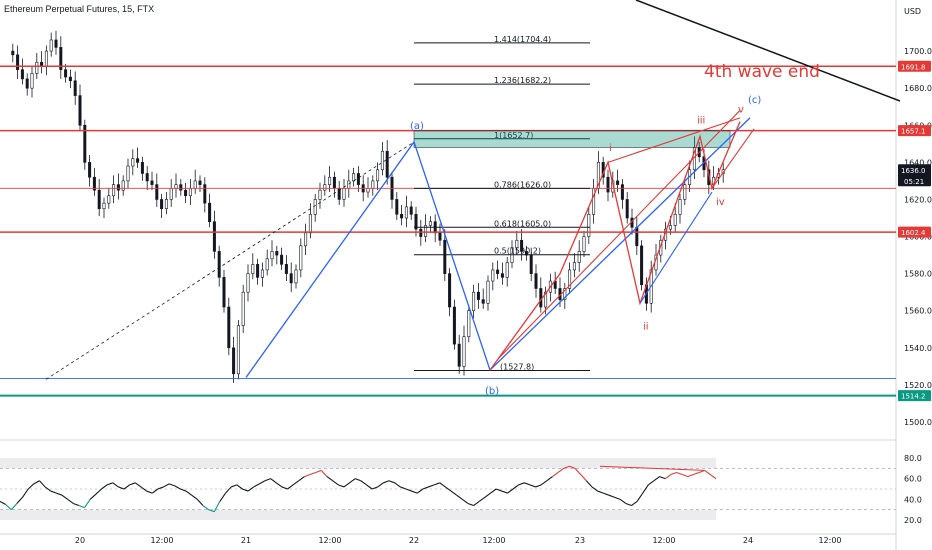 Image resolution: width=932 pixels, height=550 pixels. I want to click on y-tick-label: 1620.0, so click(918, 199).